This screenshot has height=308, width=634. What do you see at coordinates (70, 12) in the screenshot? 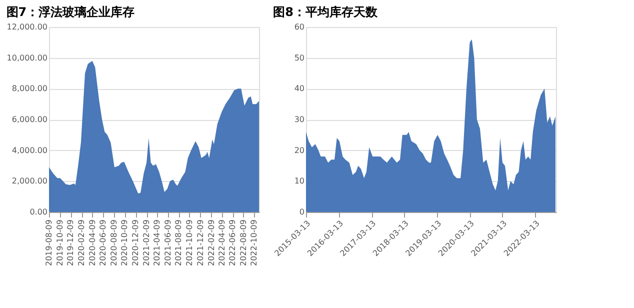
I see `chart-title: 图7：浮法玻璃企业库存` at bounding box center [70, 12].